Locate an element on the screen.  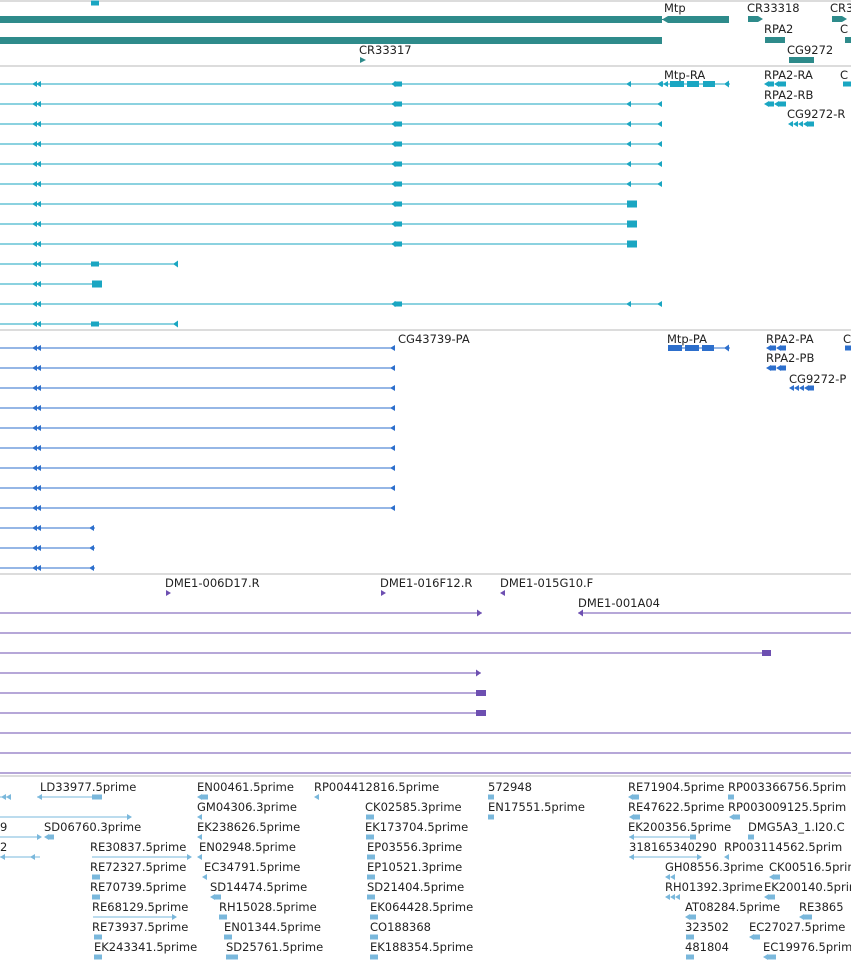
est-label: RE73937.5prime is located at coordinates (140, 927).